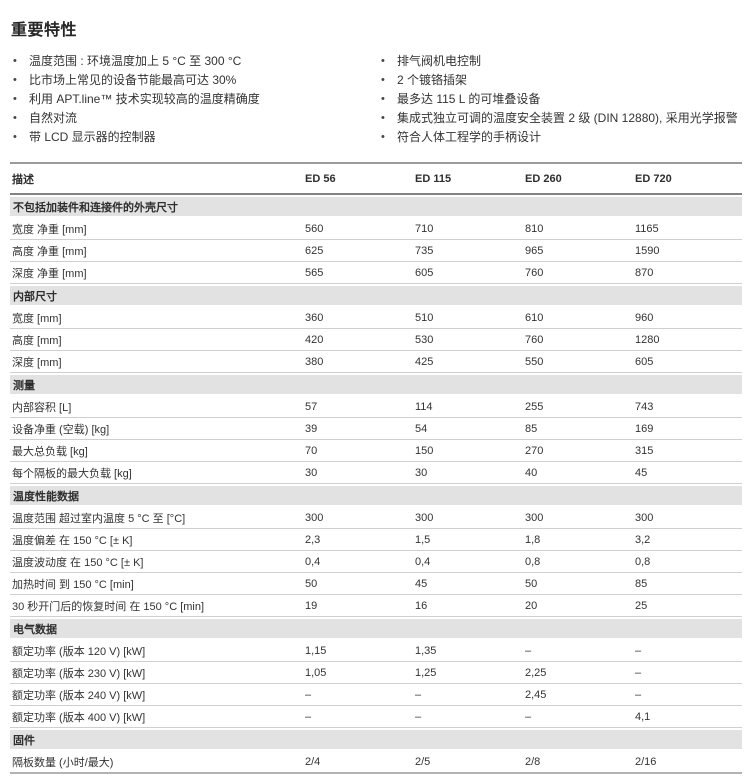 This screenshot has height=781, width=750. I want to click on feature-text: 比市场上常见的设备节能最高可达 30%, so click(133, 80).